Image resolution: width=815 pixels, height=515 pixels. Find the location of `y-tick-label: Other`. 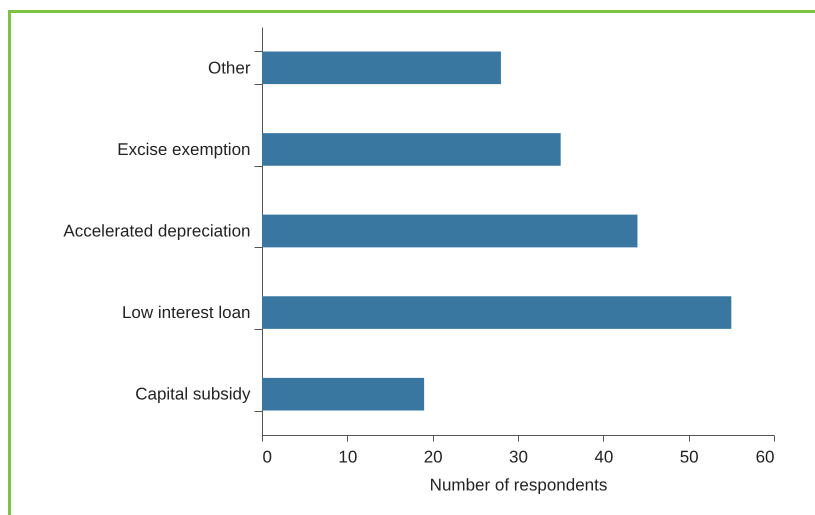

y-tick-label: Other is located at coordinates (229, 68).